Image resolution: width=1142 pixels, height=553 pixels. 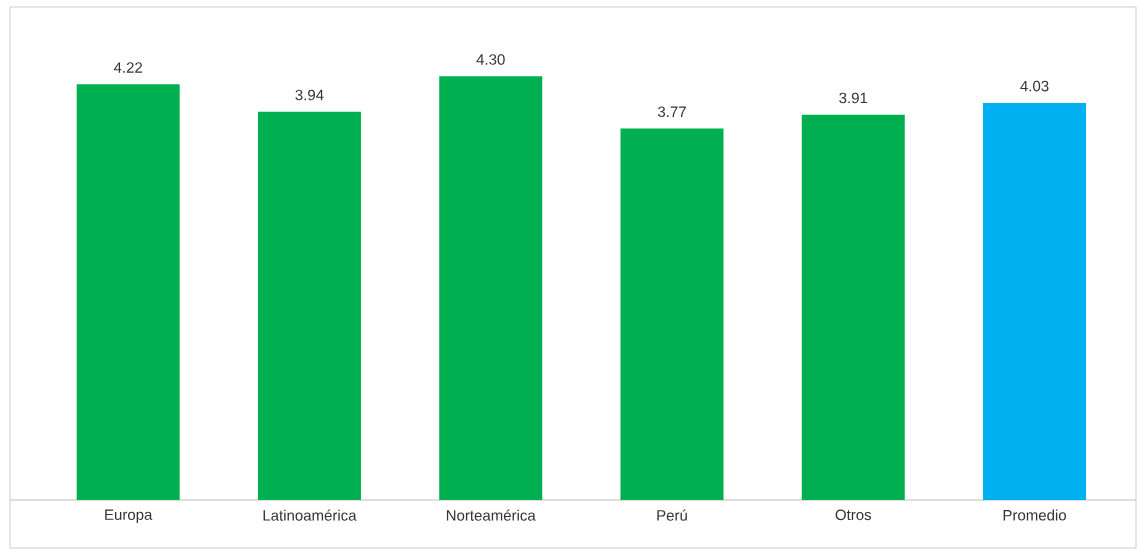 I want to click on x-tick-label: Otros, so click(x=853, y=515).